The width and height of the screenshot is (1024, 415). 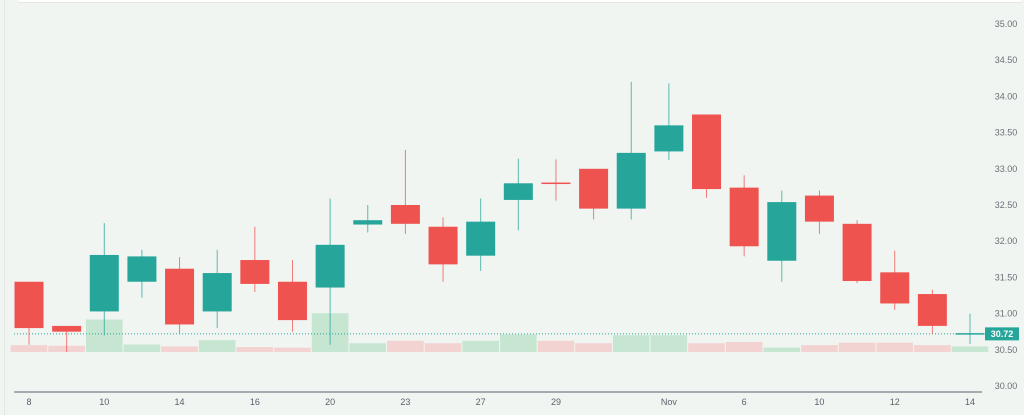 I want to click on left-border, so click(x=4, y=207).